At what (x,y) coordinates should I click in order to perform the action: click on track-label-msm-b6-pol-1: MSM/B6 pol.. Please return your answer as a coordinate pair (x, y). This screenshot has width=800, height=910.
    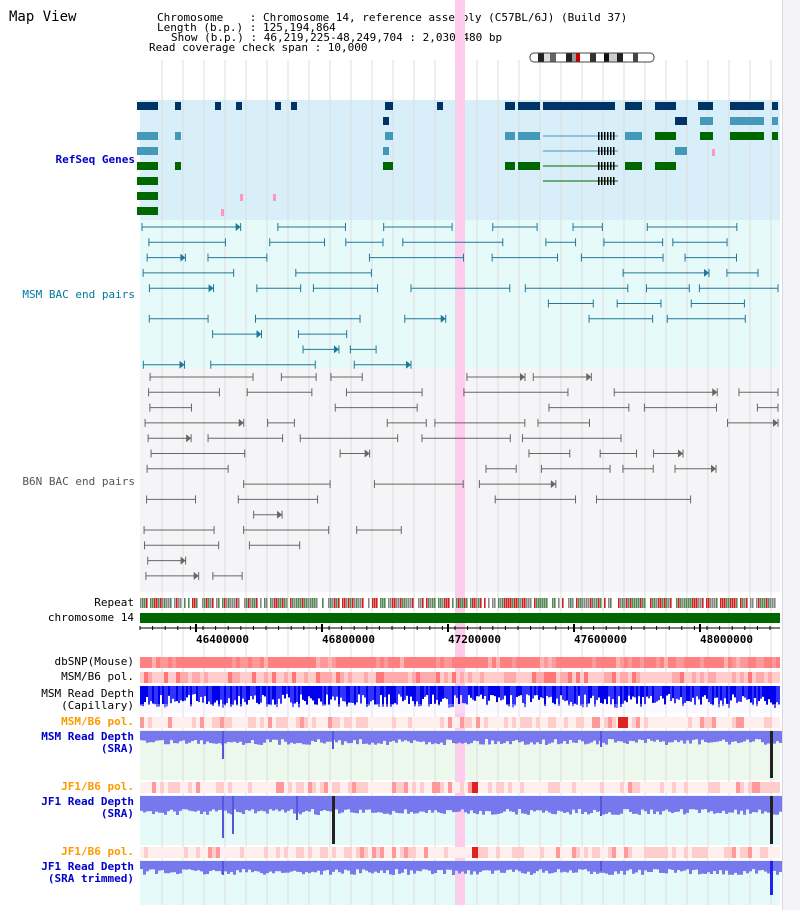
    Looking at the image, I should click on (97, 676).